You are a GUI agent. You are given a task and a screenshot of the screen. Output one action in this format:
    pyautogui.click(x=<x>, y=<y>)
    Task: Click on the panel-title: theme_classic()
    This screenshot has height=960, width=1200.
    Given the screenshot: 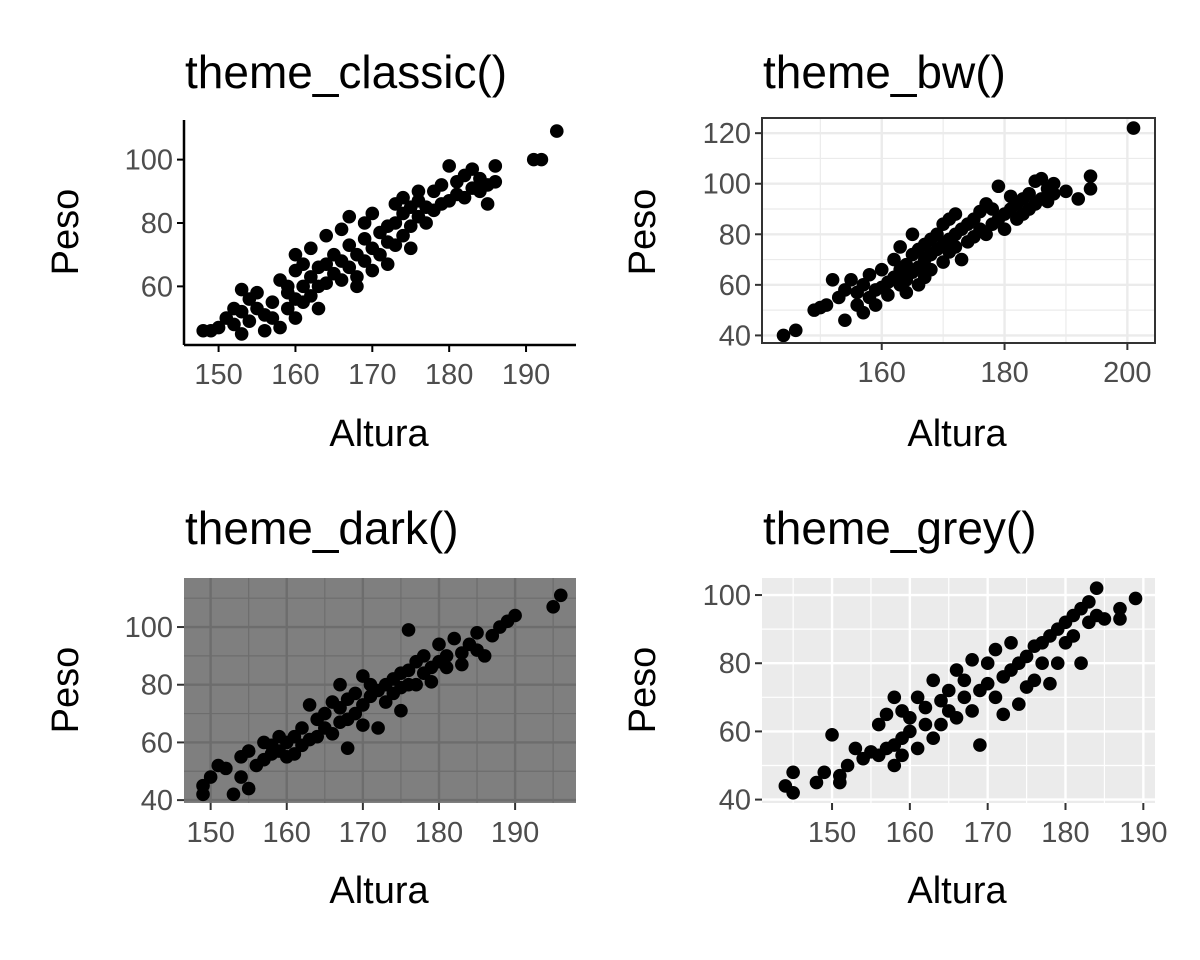 What is the action you would take?
    pyautogui.click(x=346, y=72)
    